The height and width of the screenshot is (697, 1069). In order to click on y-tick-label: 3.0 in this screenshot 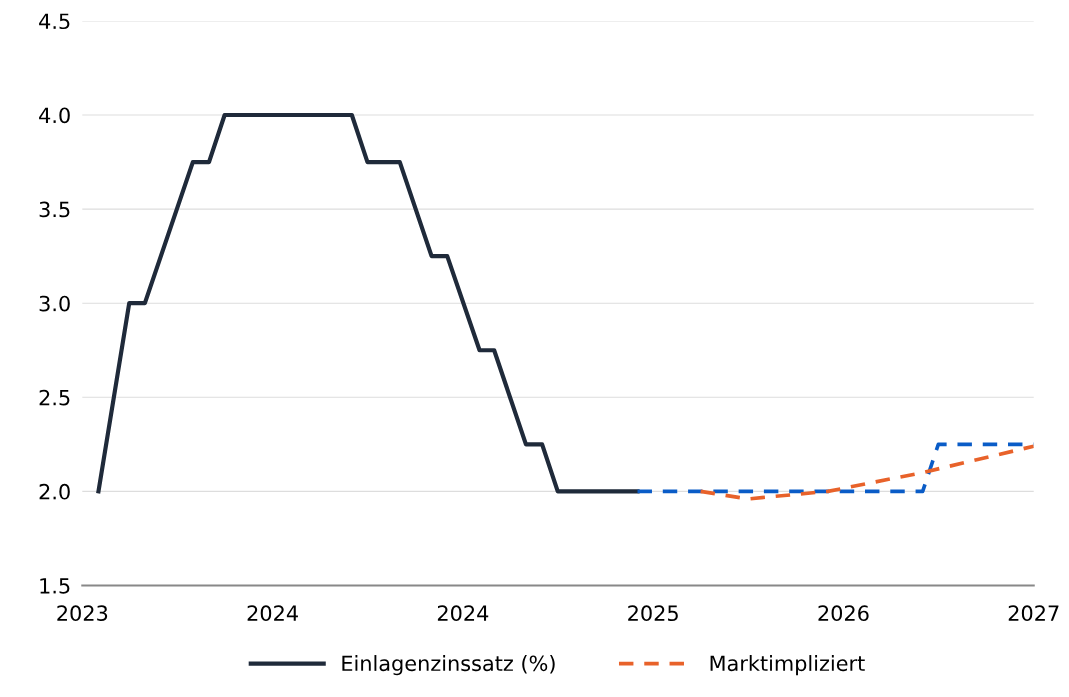, I will do `click(54, 303)`.